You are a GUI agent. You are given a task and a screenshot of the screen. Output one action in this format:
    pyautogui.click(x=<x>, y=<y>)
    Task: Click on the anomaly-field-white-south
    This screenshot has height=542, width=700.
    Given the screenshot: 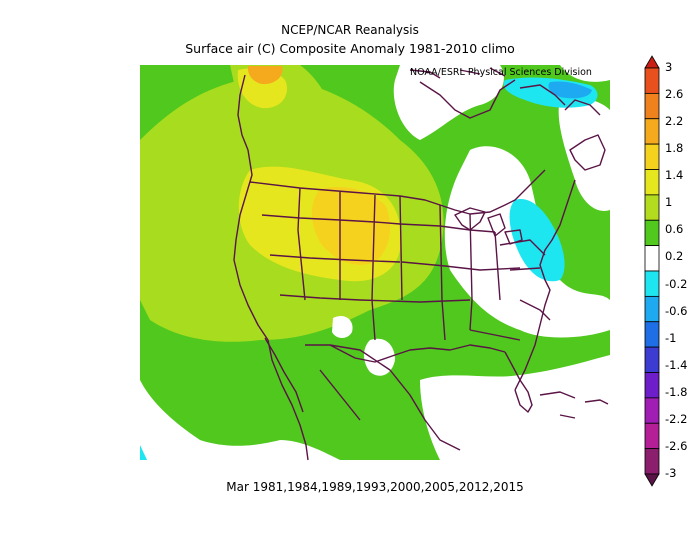 What is the action you would take?
    pyautogui.click(x=515, y=407)
    